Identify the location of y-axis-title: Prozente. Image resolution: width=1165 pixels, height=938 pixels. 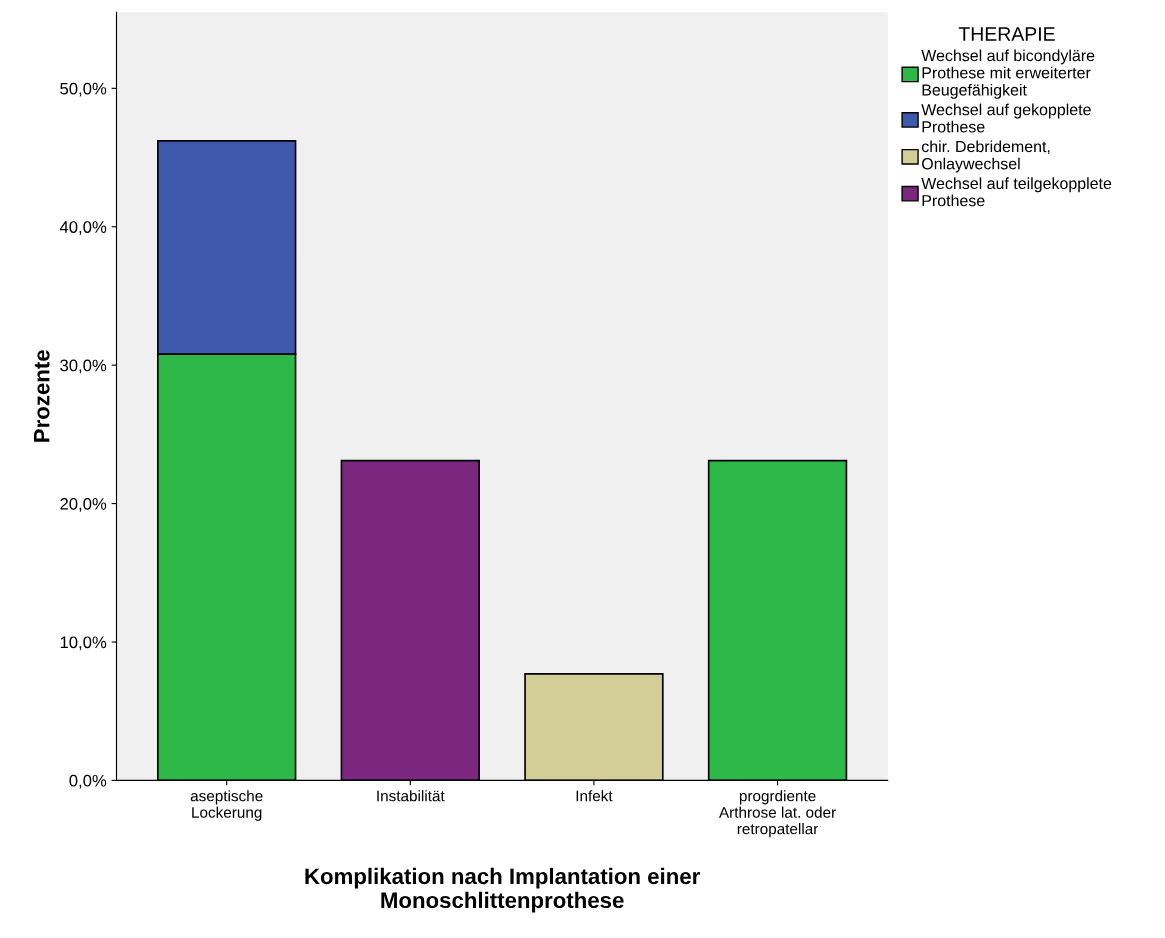
(42, 396).